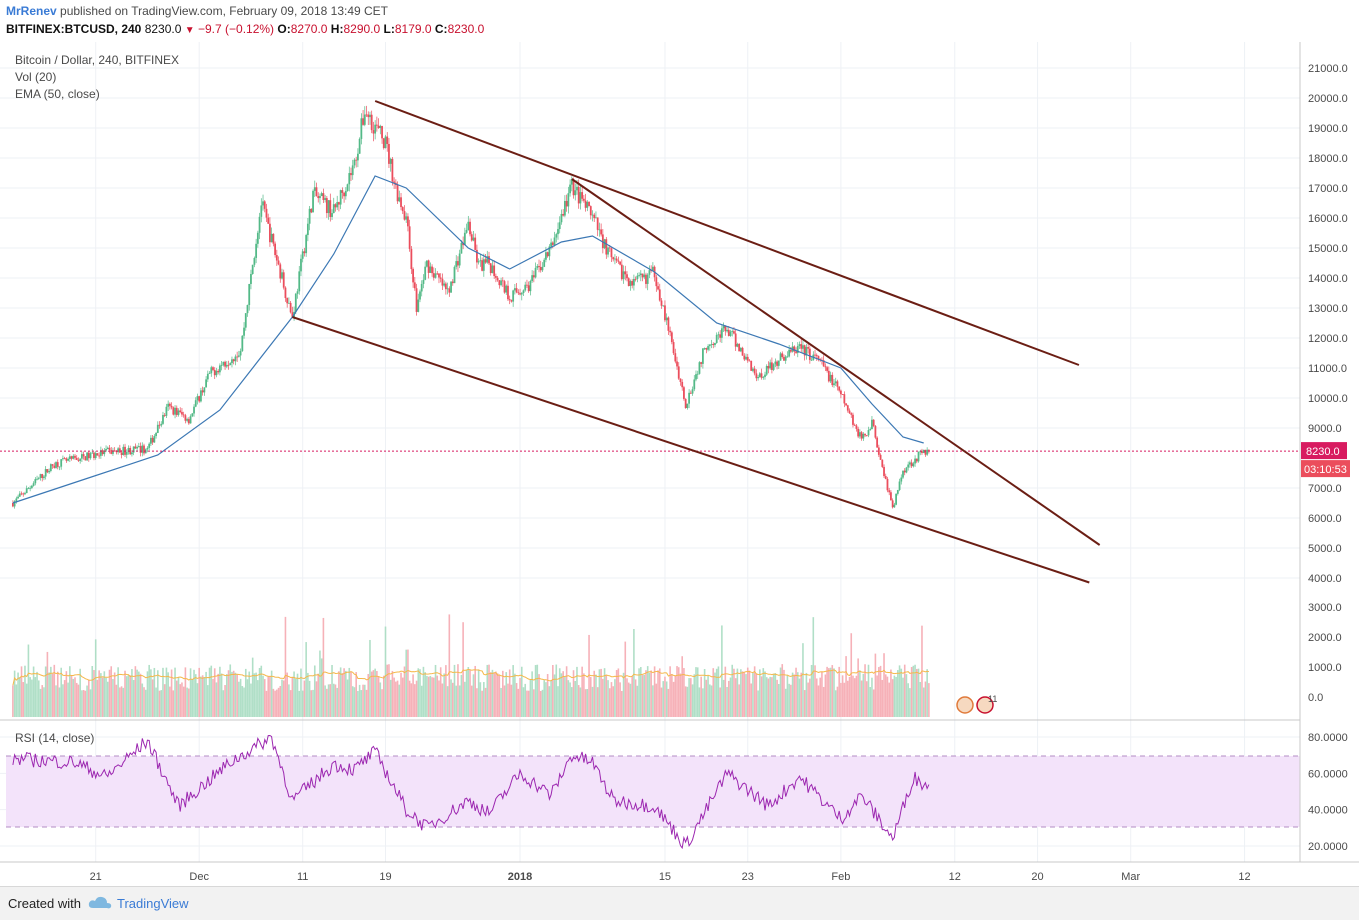  Describe the element at coordinates (1324, 451) in the screenshot. I see `last-price-tag` at that location.